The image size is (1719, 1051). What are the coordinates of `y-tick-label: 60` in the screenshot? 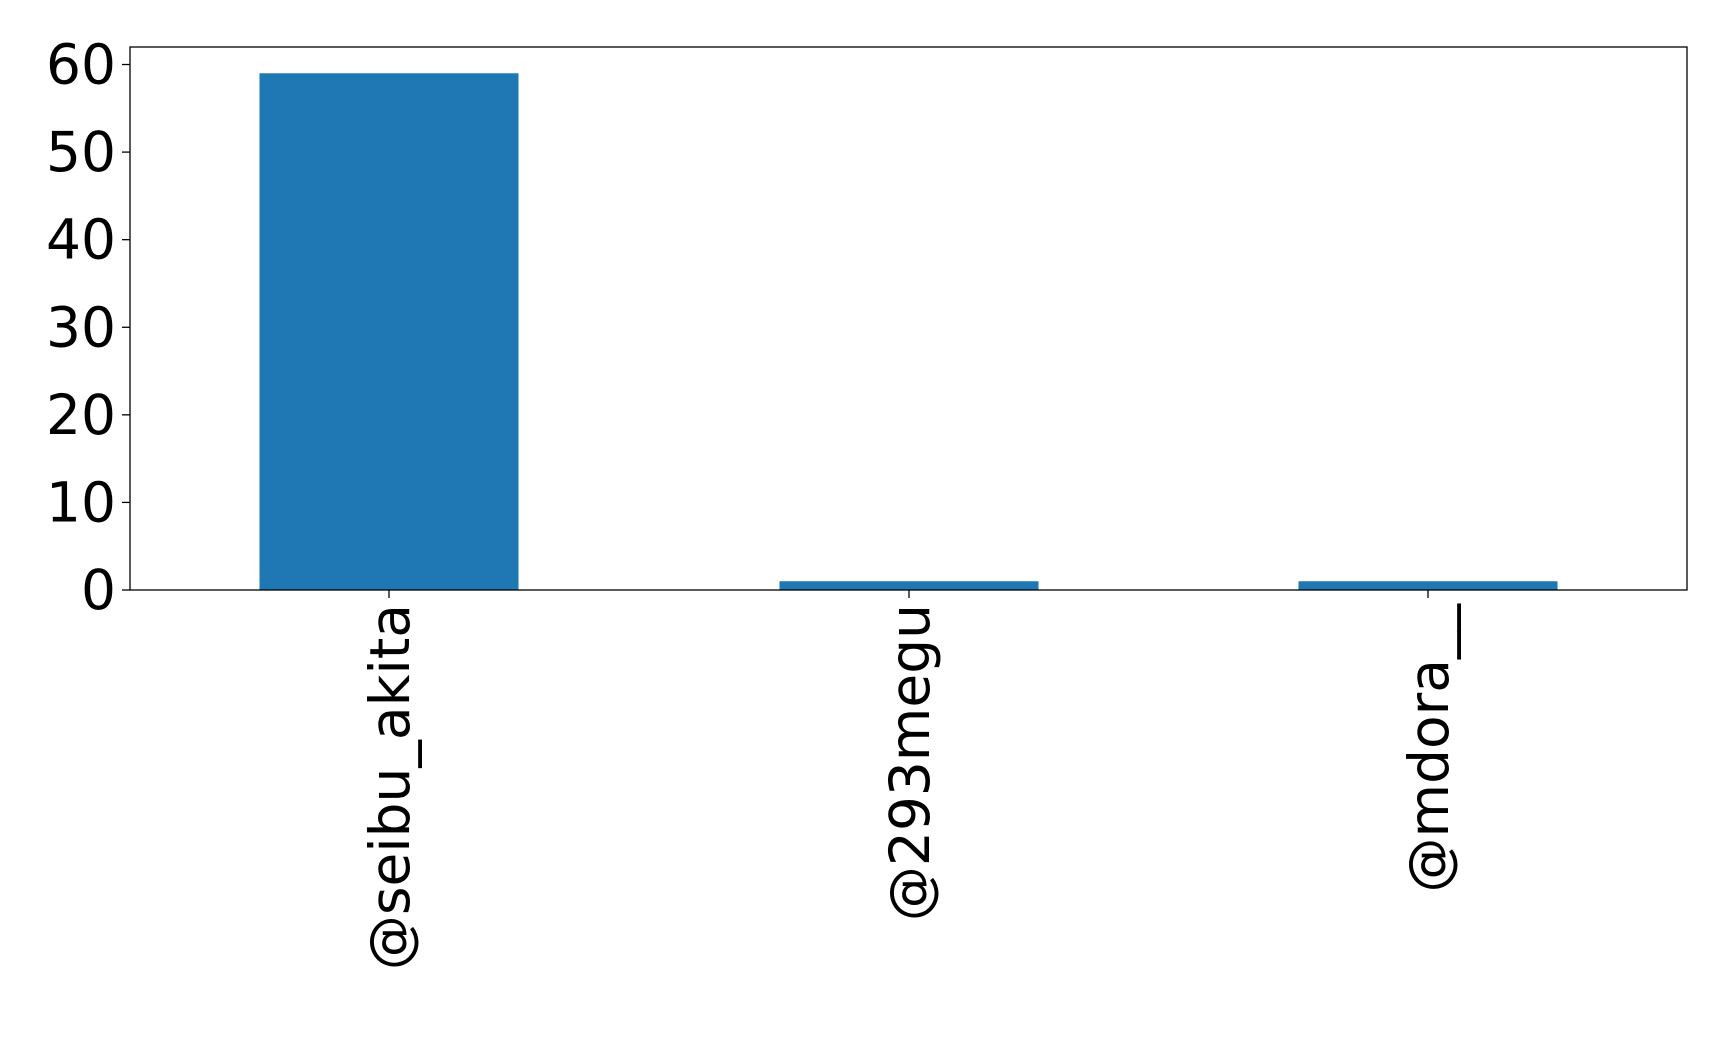 It's located at (81, 65).